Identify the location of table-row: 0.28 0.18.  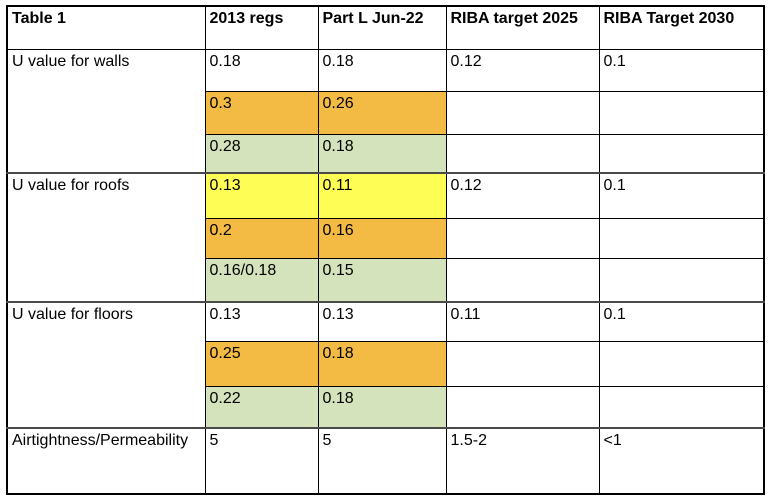
(386, 153).